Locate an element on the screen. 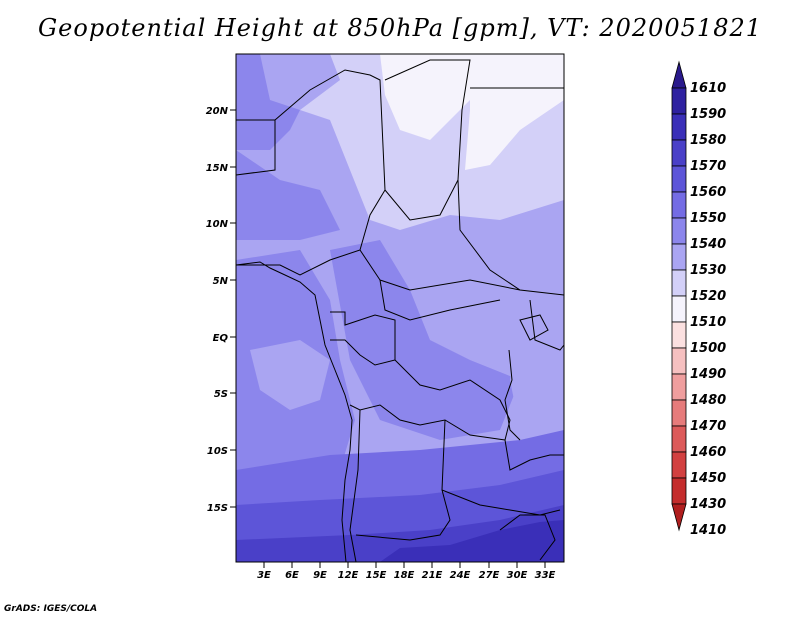 The image size is (800, 618). colorbar-label: 1500 is located at coordinates (708, 348).